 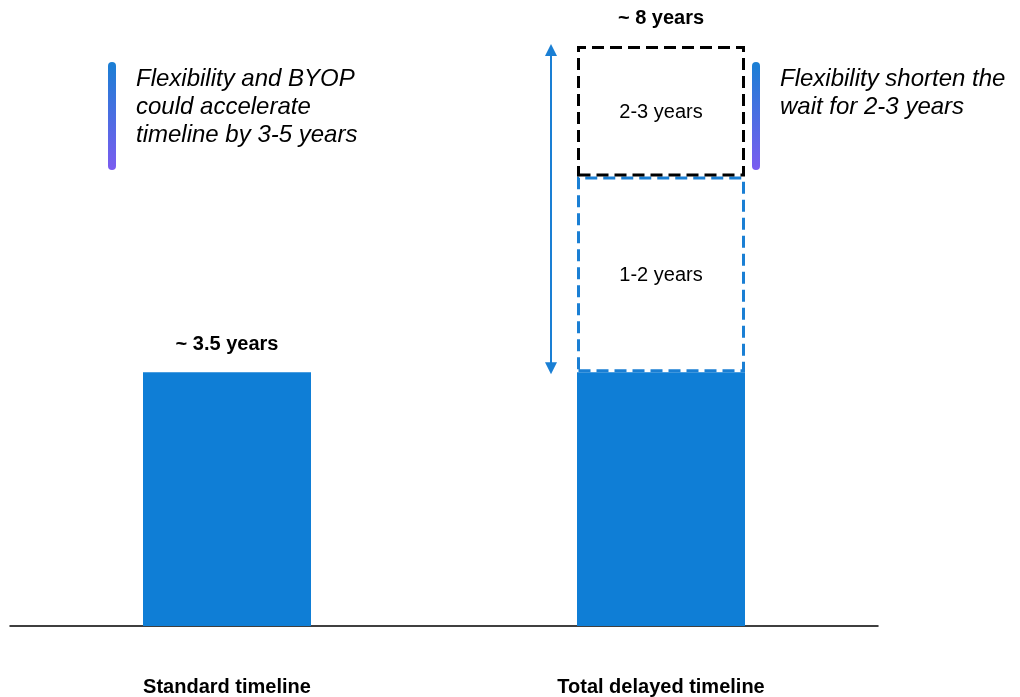 I want to click on data-label: 2-3 years, so click(x=661, y=111).